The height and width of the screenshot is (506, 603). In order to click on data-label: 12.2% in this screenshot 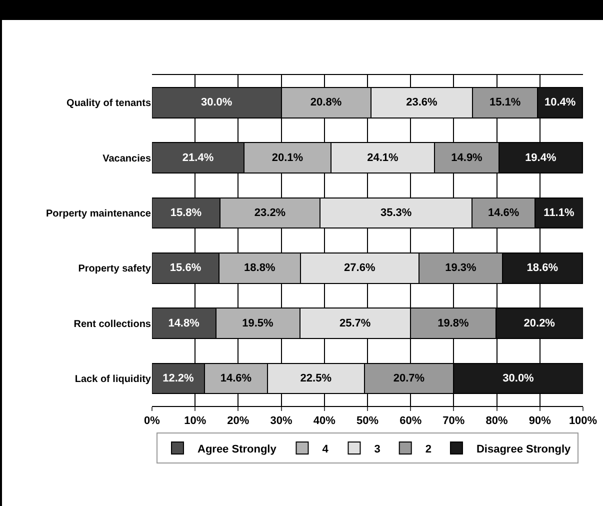, I will do `click(178, 378)`.